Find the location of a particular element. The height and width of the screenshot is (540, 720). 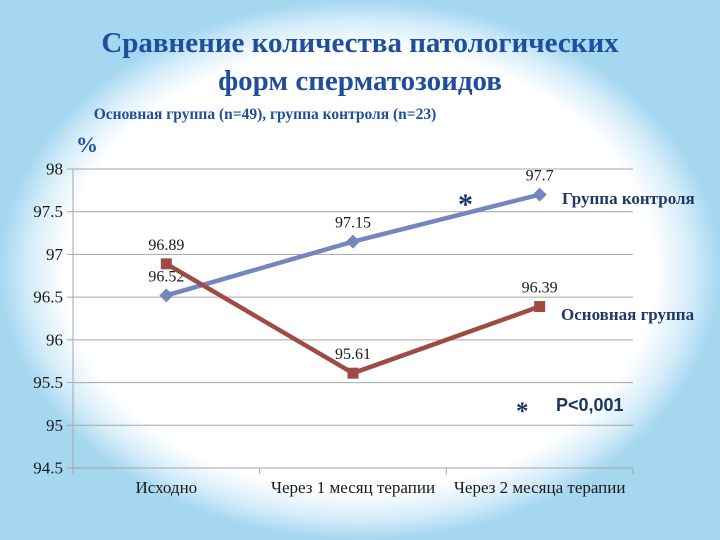

data-point-label: 97.15 is located at coordinates (353, 223).